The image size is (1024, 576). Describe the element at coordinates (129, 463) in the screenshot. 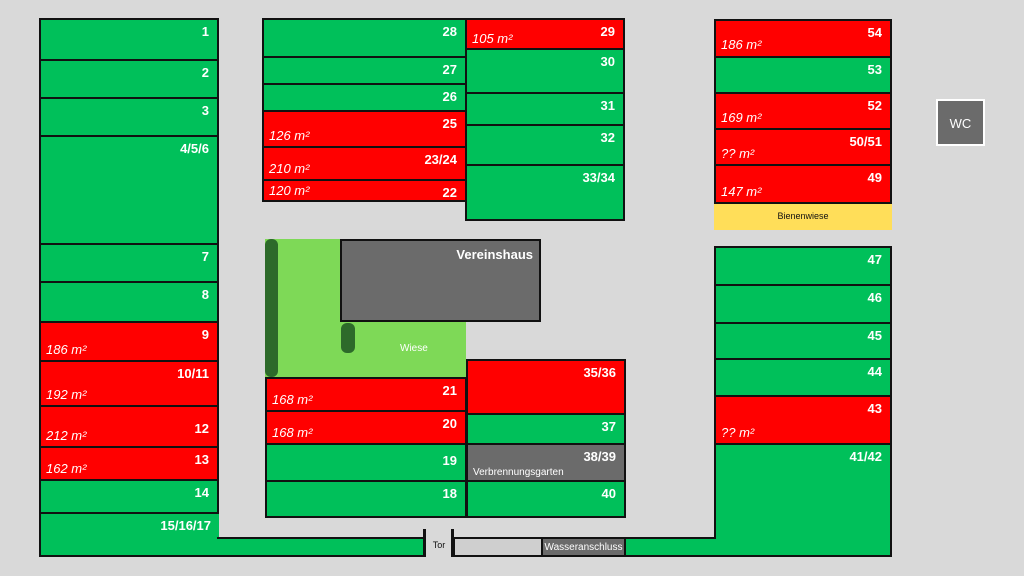

I see `plot-13: 13 162 m²` at that location.